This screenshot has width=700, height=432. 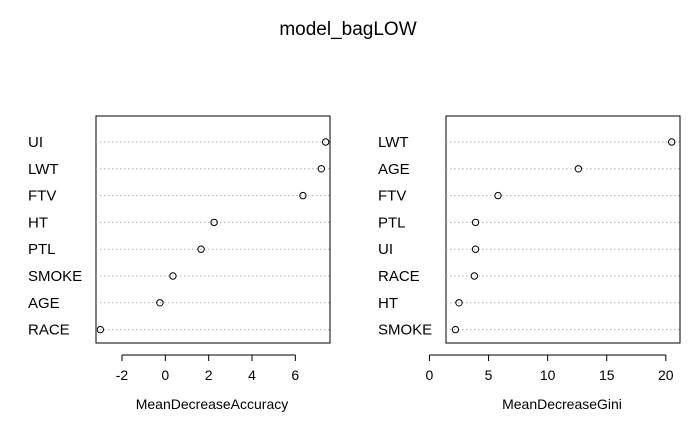 What do you see at coordinates (252, 375) in the screenshot?
I see `x-tick-label: 4` at bounding box center [252, 375].